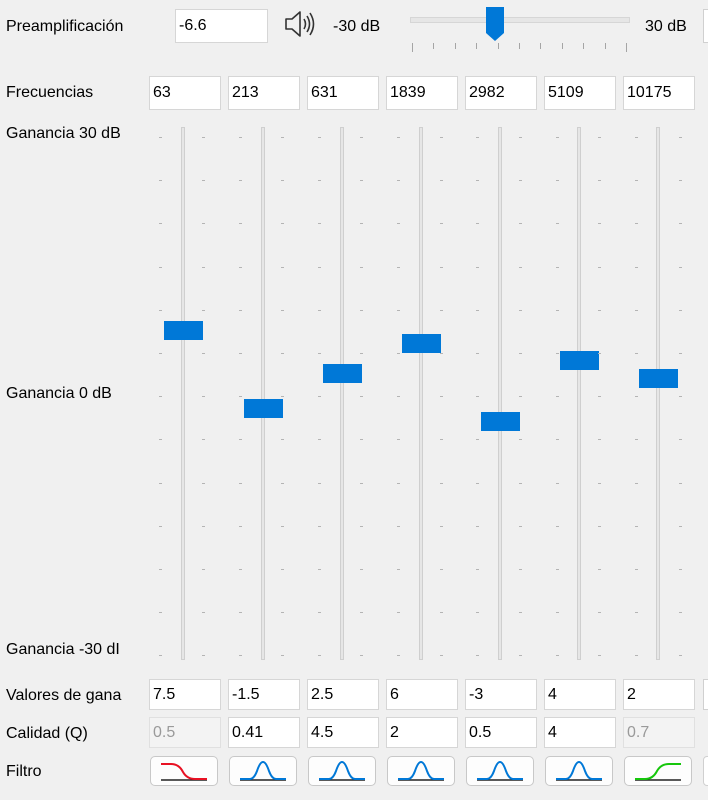 This screenshot has width=708, height=800. I want to click on quality-field: 4, so click(580, 732).